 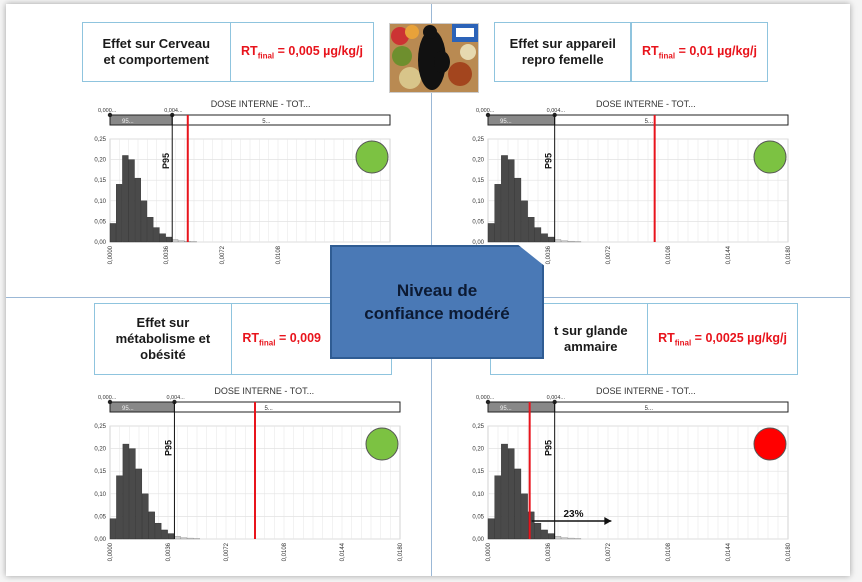 I want to click on panel-4-rt: RTfinal = 0,0025 µg/kg/j, so click(x=722, y=339).